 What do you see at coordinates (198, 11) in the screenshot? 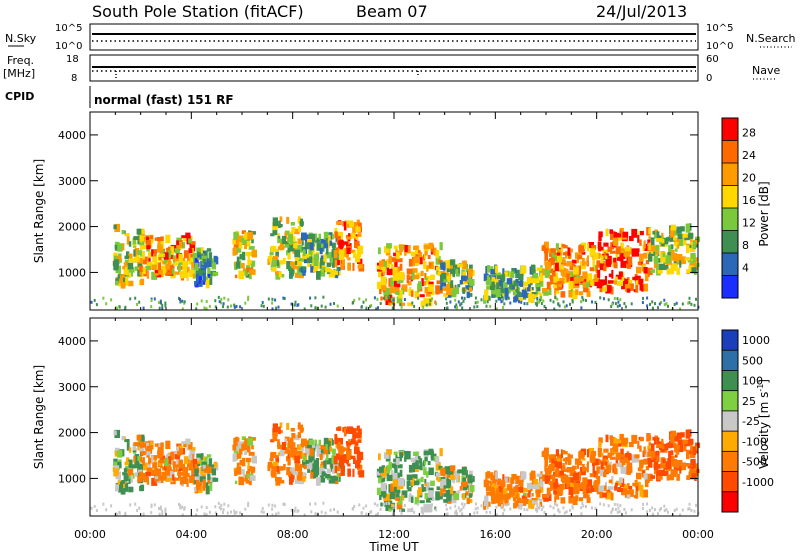
I see `station-title: South Pole Station (fitACF)` at bounding box center [198, 11].